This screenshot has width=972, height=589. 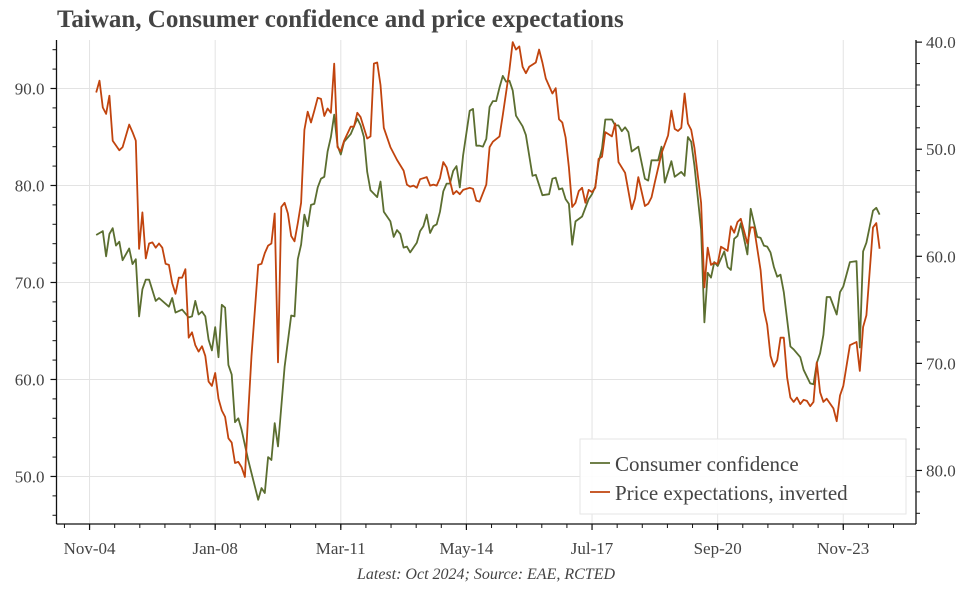 I want to click on left-tick-label: 50.0, so click(x=30, y=476).